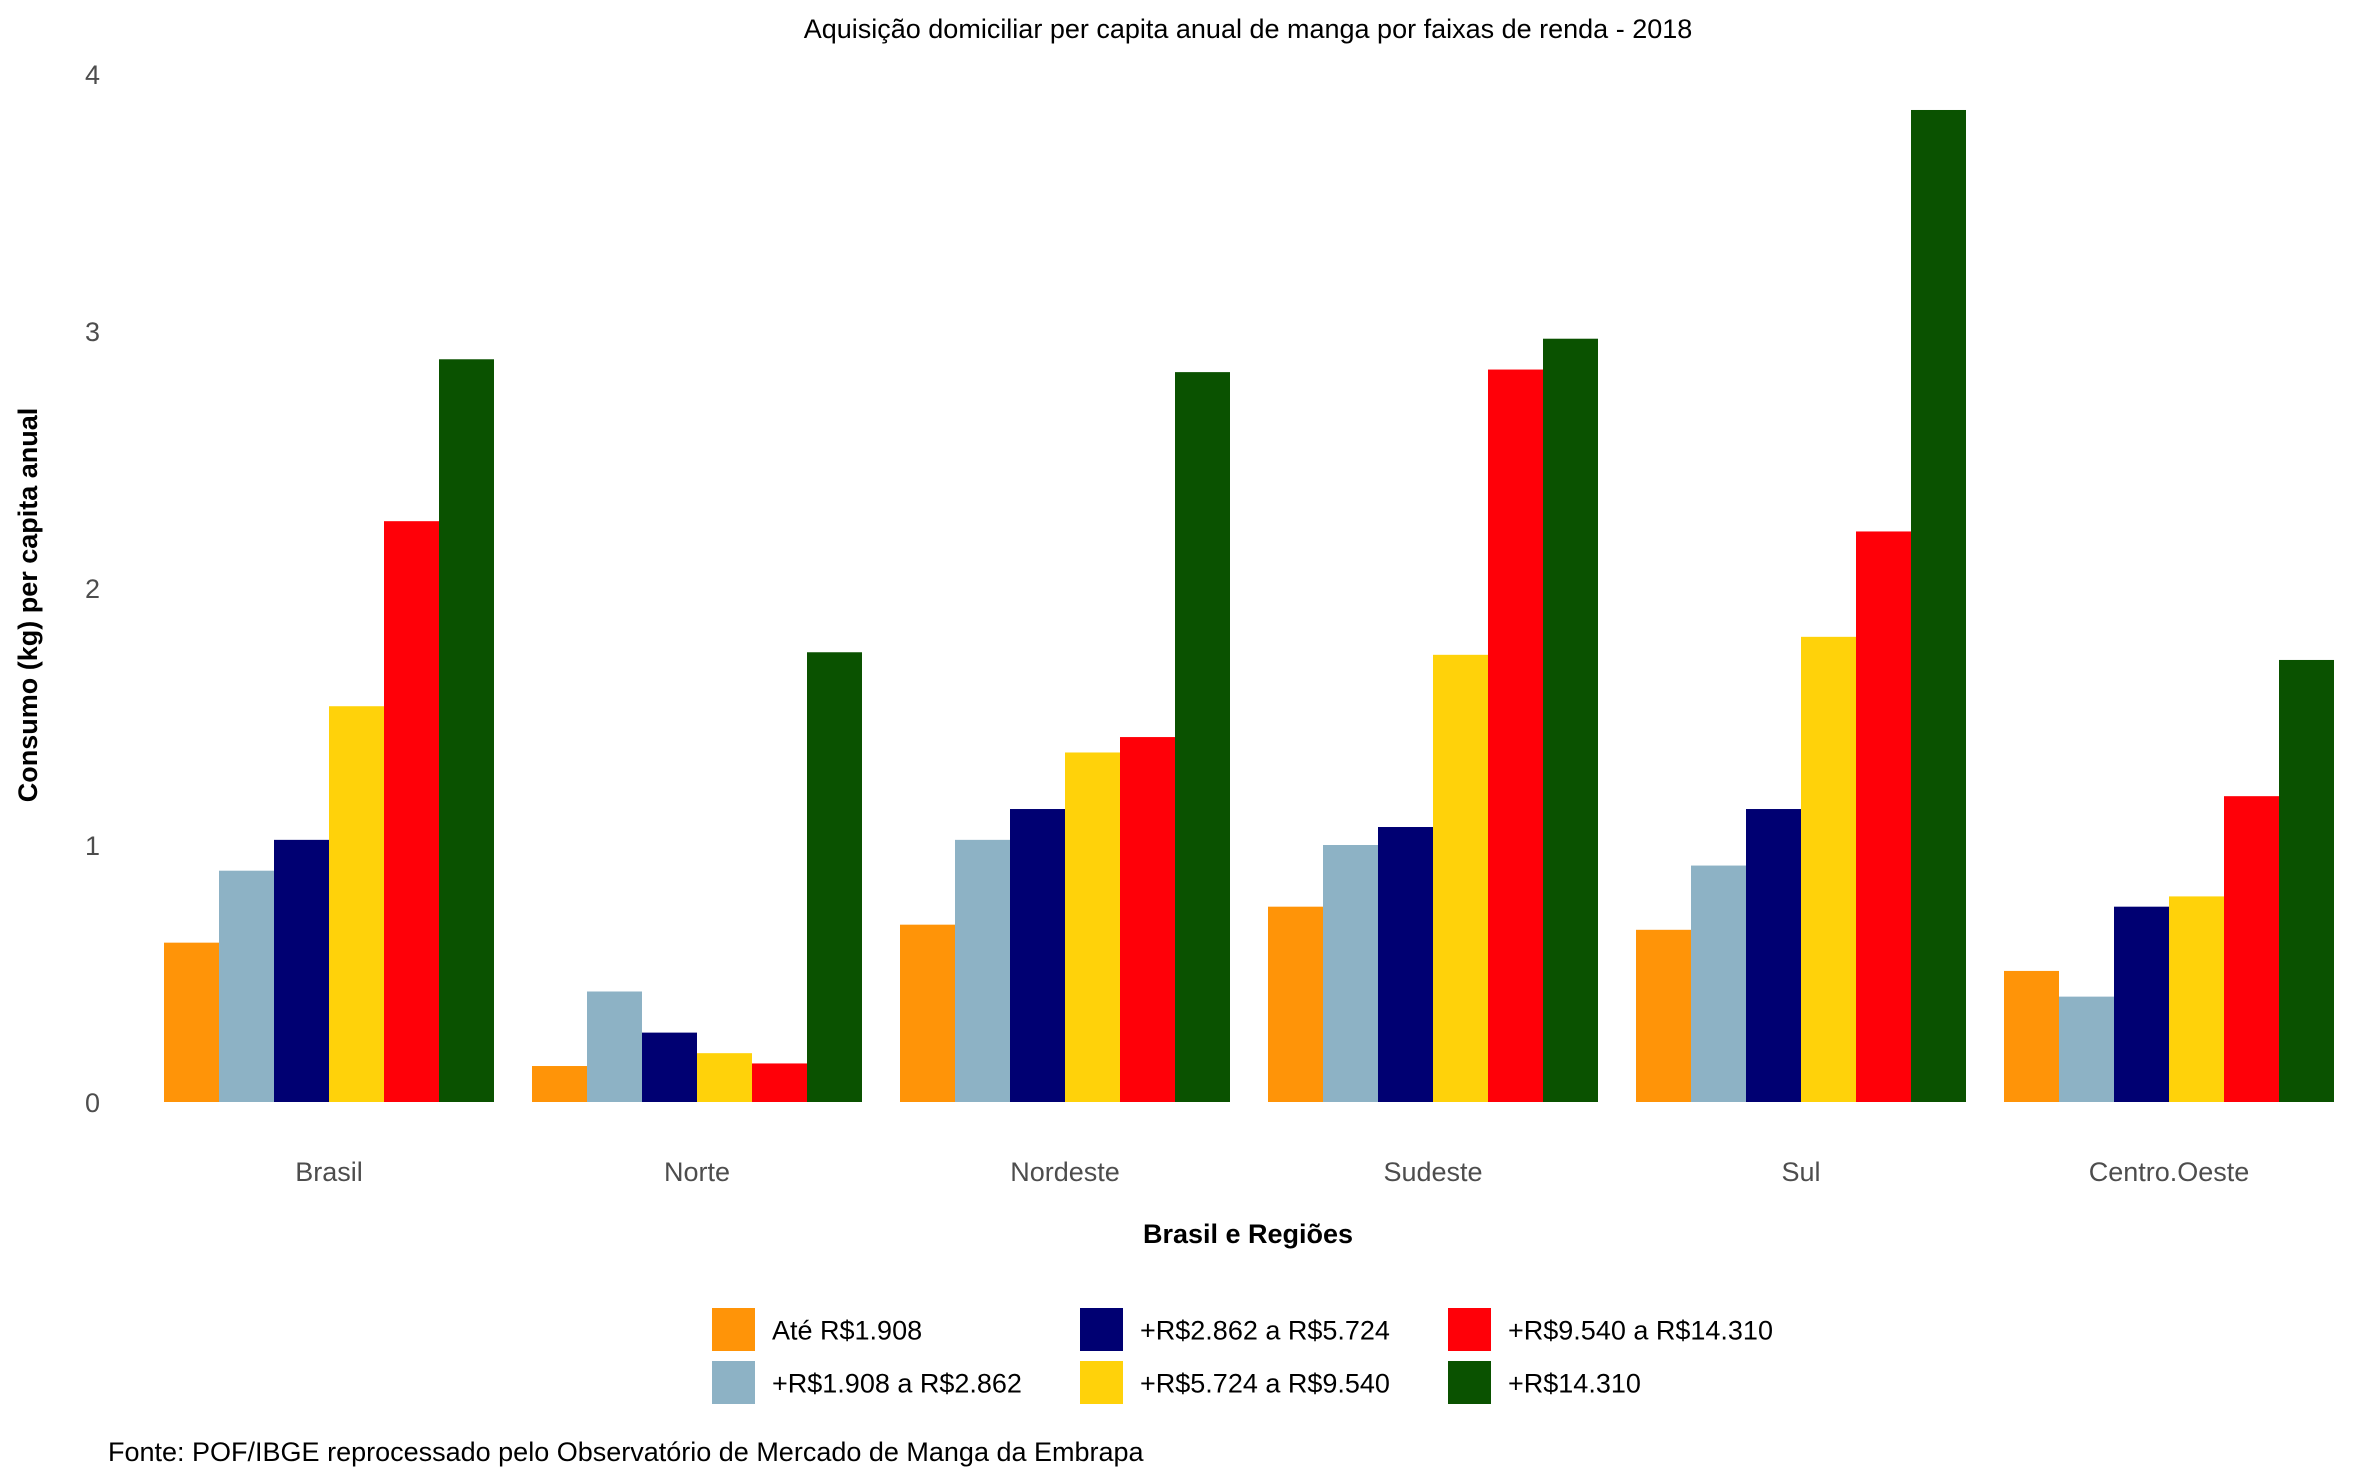 The height and width of the screenshot is (1473, 2376). I want to click on y-tick-label: 3, so click(92, 332).